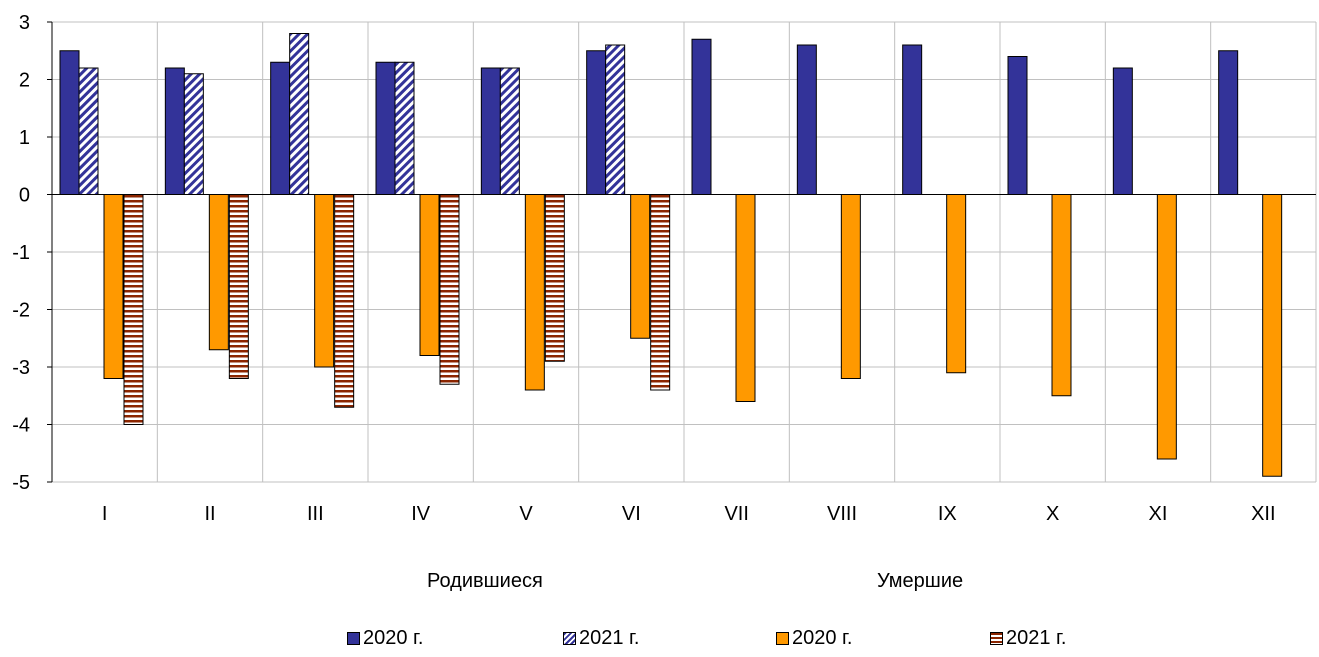 Image resolution: width=1319 pixels, height=657 pixels. What do you see at coordinates (21, 253) in the screenshot?
I see `y-tick-label: -1` at bounding box center [21, 253].